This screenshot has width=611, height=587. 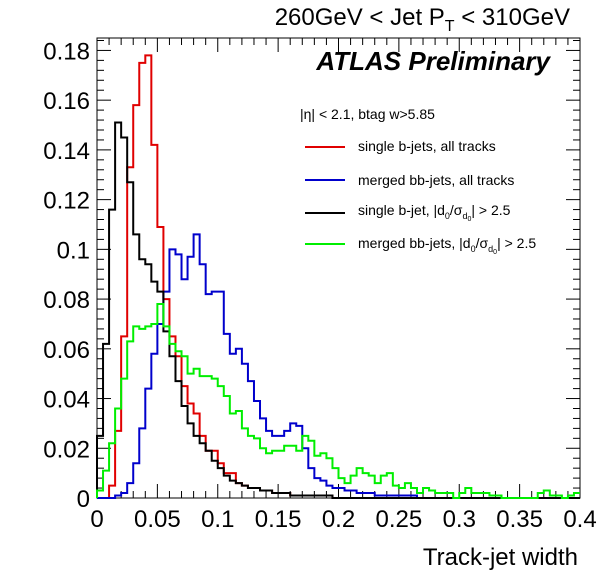 I want to click on legend-label-1-text: merged bb-jets, all tracks, so click(x=436, y=180).